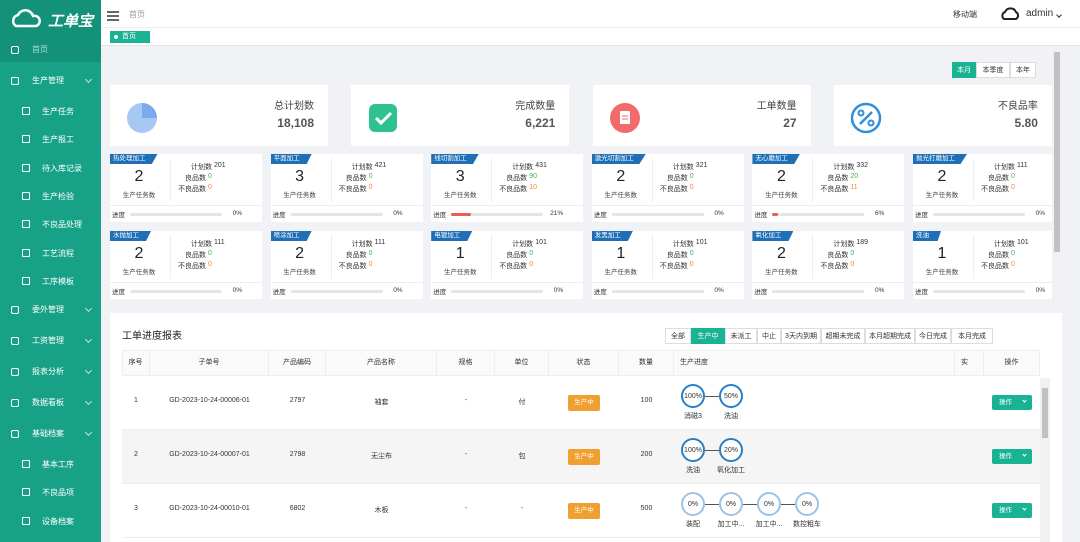  What do you see at coordinates (50, 464) in the screenshot?
I see `submenu-item: 基本工序` at bounding box center [50, 464].